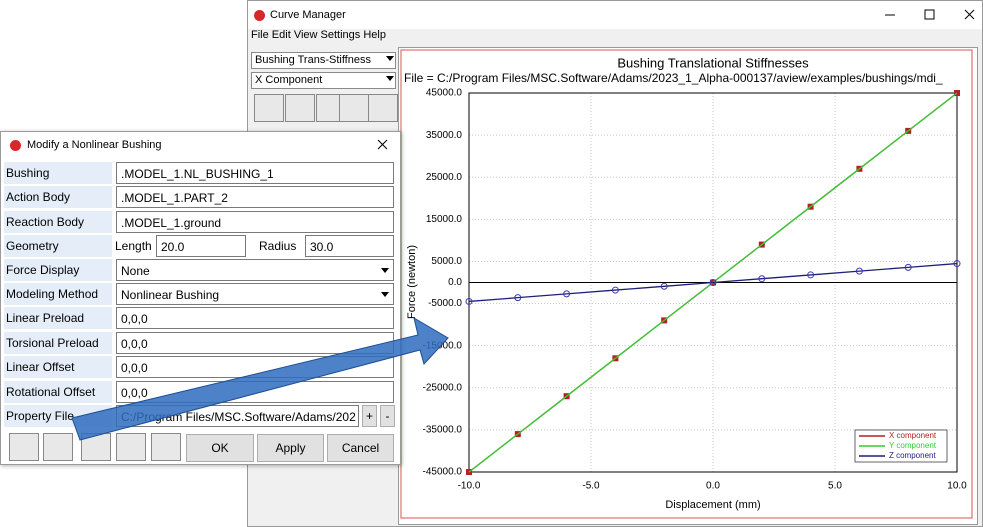  What do you see at coordinates (835, 486) in the screenshot?
I see `x-tick-label: 5.0` at bounding box center [835, 486].